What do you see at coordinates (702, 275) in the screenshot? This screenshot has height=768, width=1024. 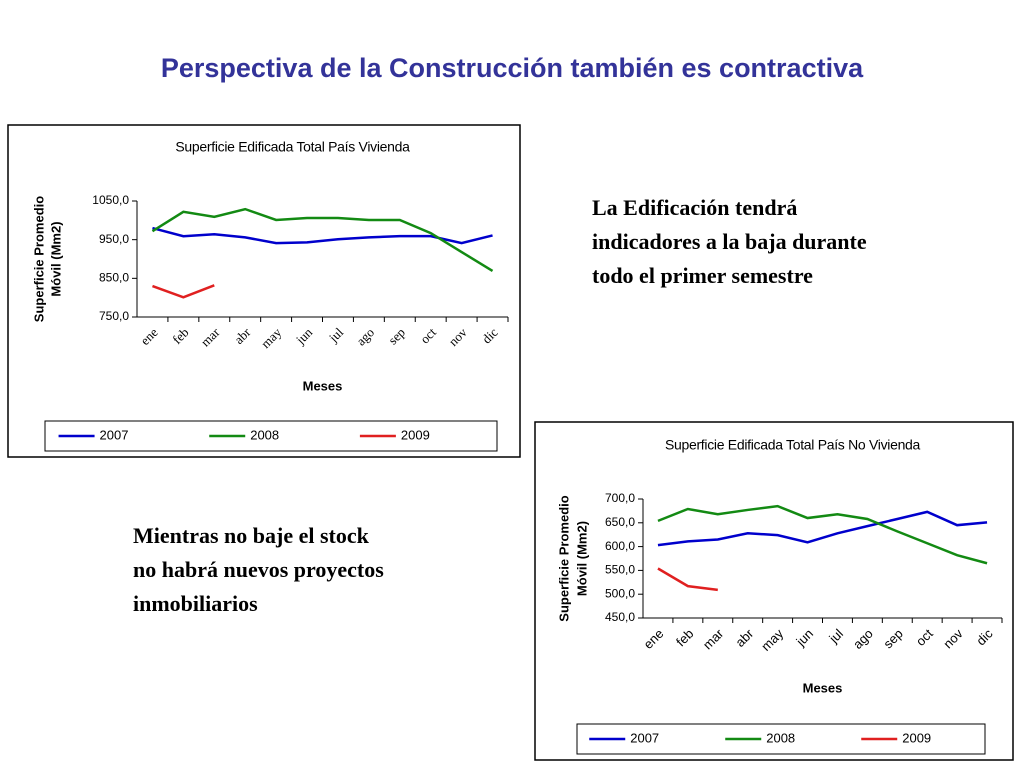 I see `note-text: todo el primer semestre` at bounding box center [702, 275].